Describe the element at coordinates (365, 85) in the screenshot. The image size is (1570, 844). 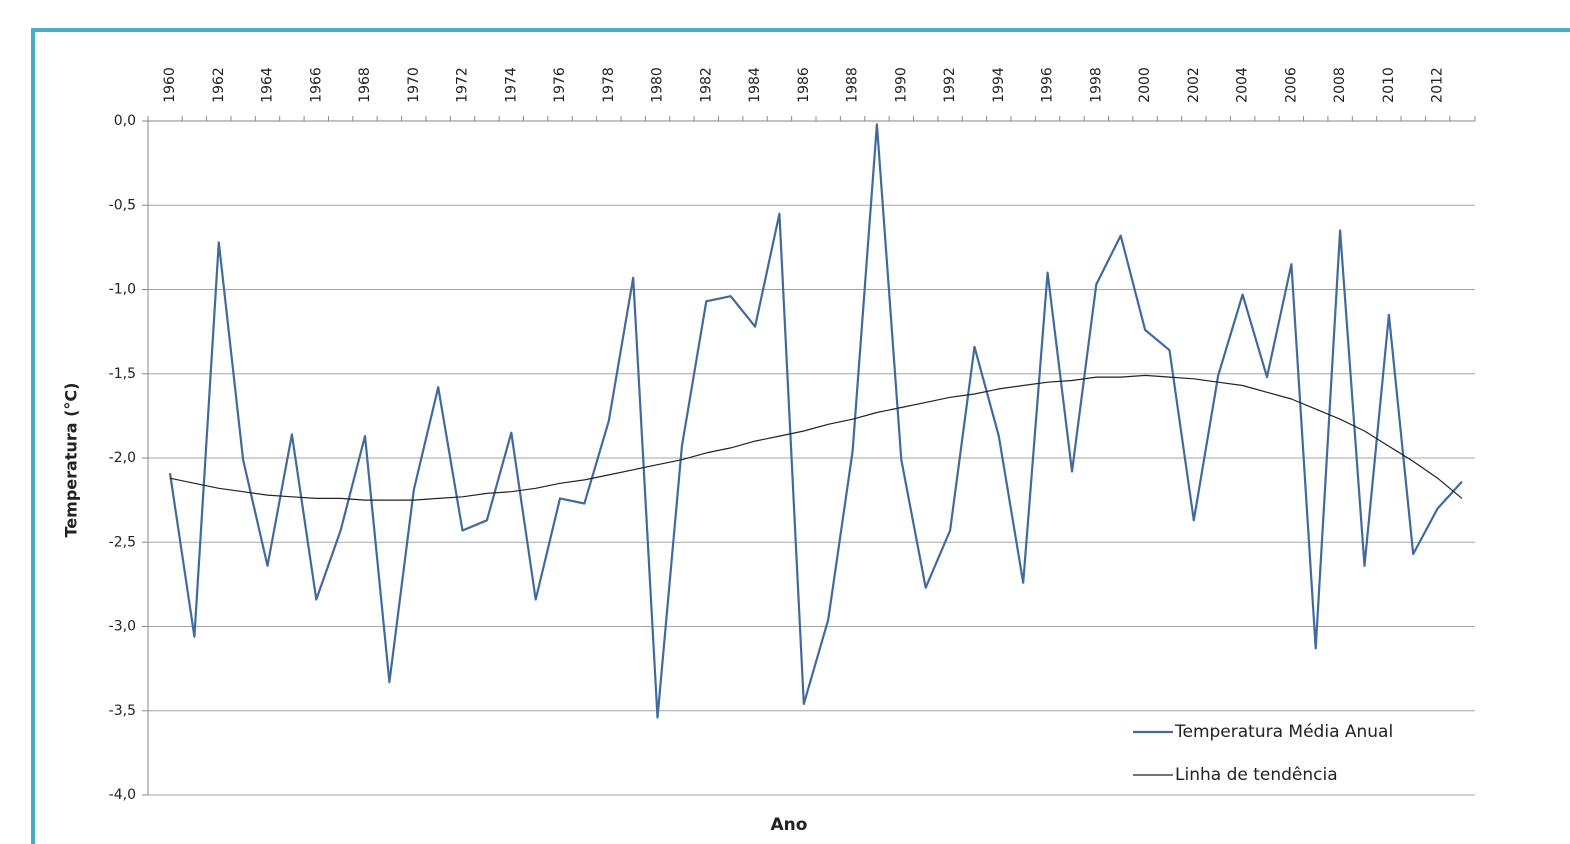
I see `x-tick-label: 1968` at that location.